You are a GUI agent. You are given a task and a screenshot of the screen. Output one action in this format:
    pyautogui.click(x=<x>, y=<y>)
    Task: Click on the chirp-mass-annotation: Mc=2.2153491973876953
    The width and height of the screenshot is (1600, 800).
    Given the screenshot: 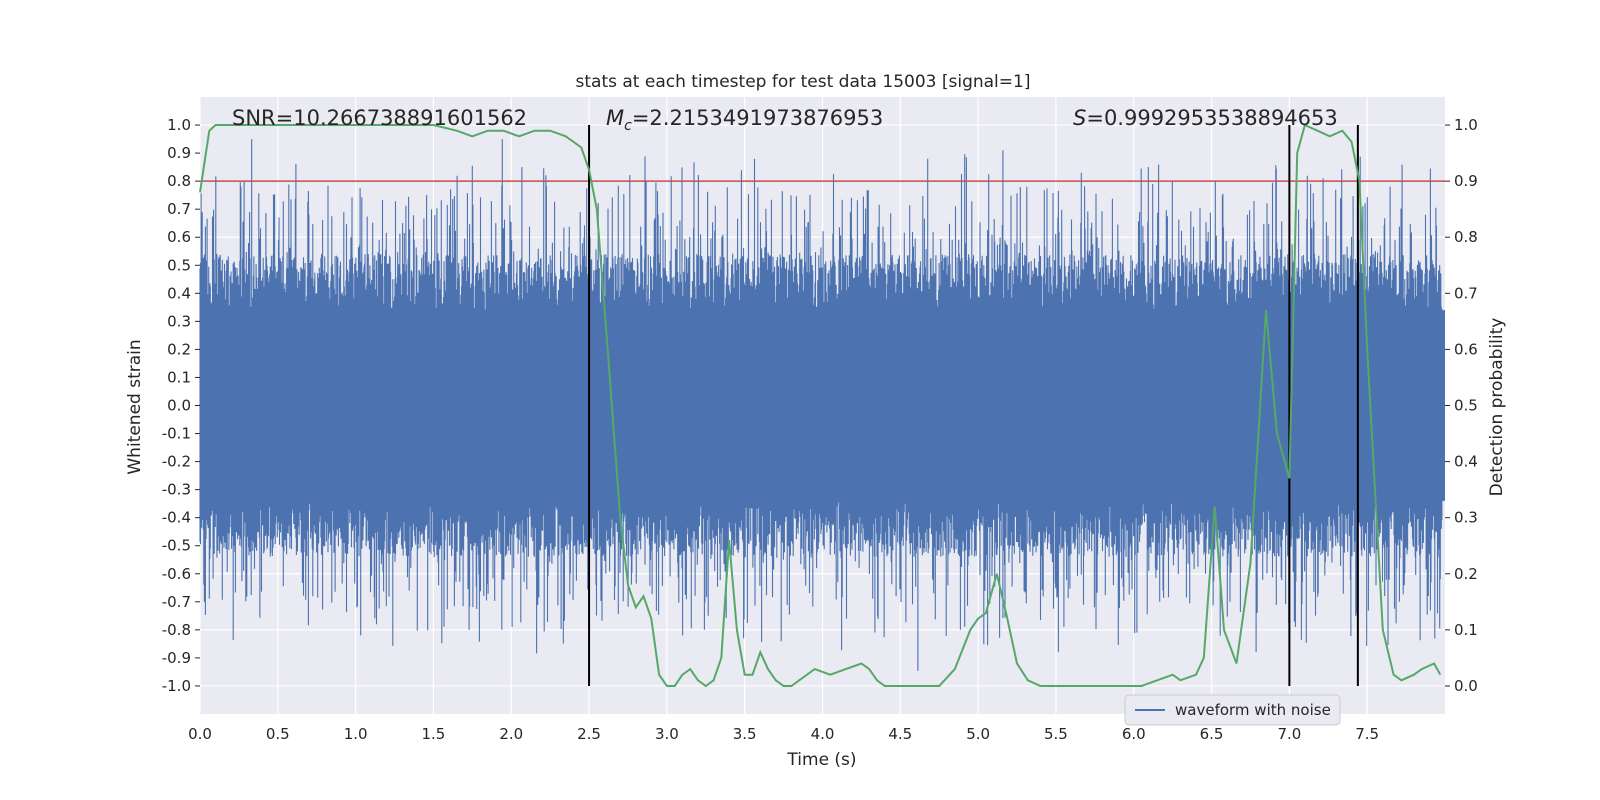 What is the action you would take?
    pyautogui.click(x=744, y=120)
    